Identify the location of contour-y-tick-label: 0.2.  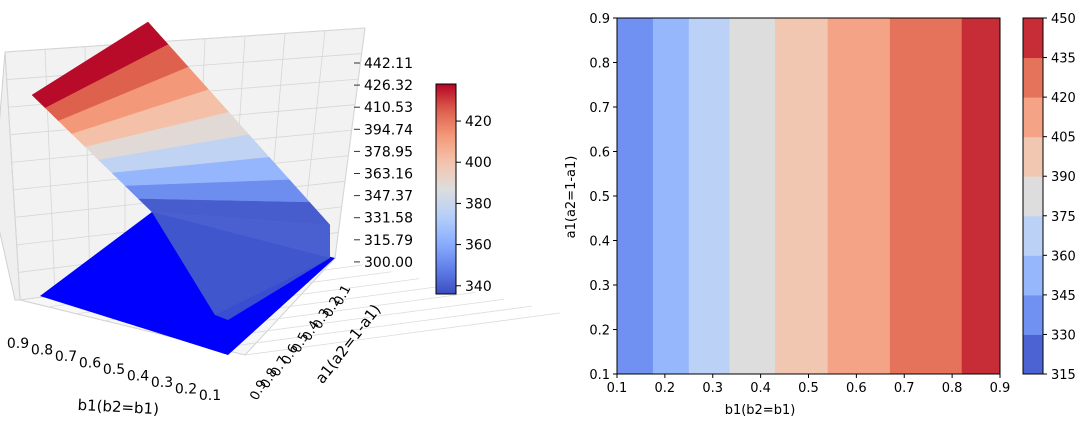
(599, 331).